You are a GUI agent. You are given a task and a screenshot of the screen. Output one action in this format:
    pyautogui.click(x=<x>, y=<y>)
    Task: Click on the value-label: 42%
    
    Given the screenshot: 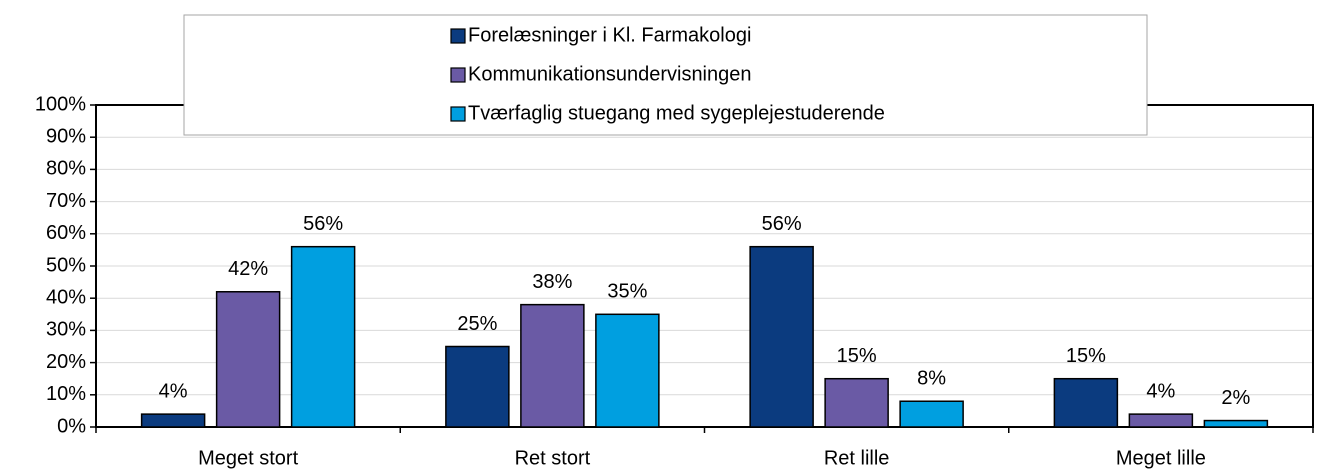 What is the action you would take?
    pyautogui.click(x=248, y=269)
    